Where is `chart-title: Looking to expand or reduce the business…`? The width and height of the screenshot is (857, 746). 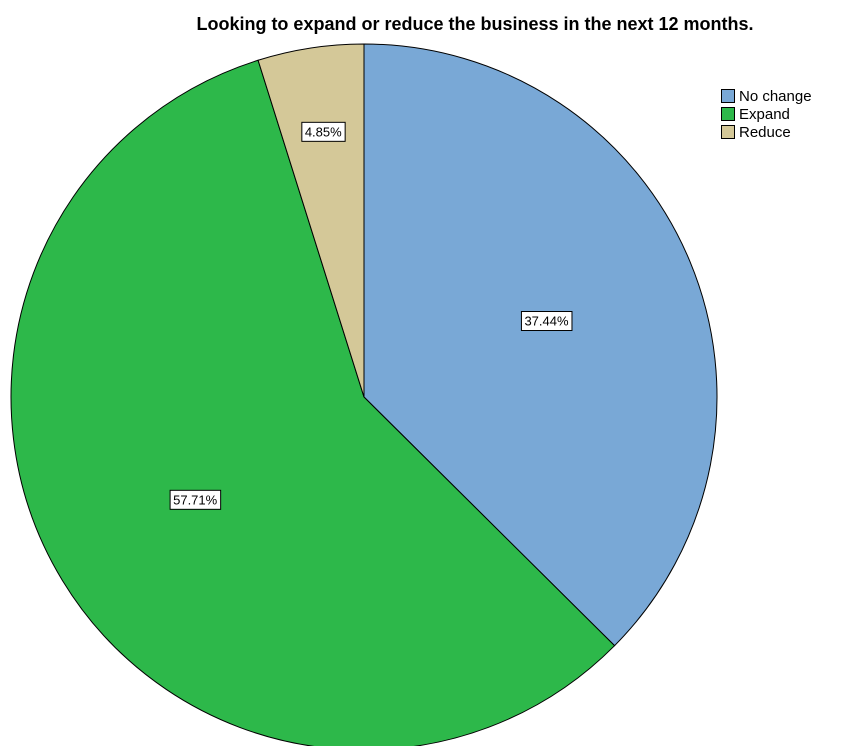 chart-title: Looking to expand or reduce the business… is located at coordinates (475, 24).